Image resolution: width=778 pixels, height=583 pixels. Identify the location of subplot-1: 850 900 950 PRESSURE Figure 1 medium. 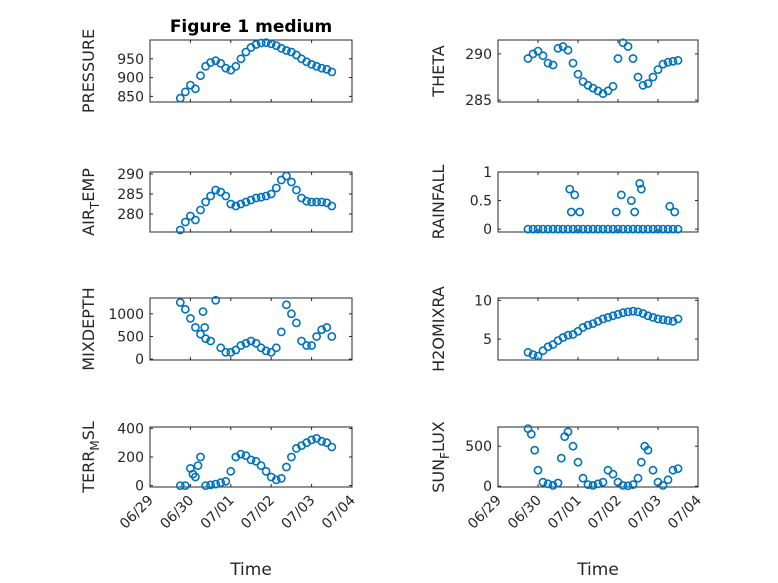
(216, 65).